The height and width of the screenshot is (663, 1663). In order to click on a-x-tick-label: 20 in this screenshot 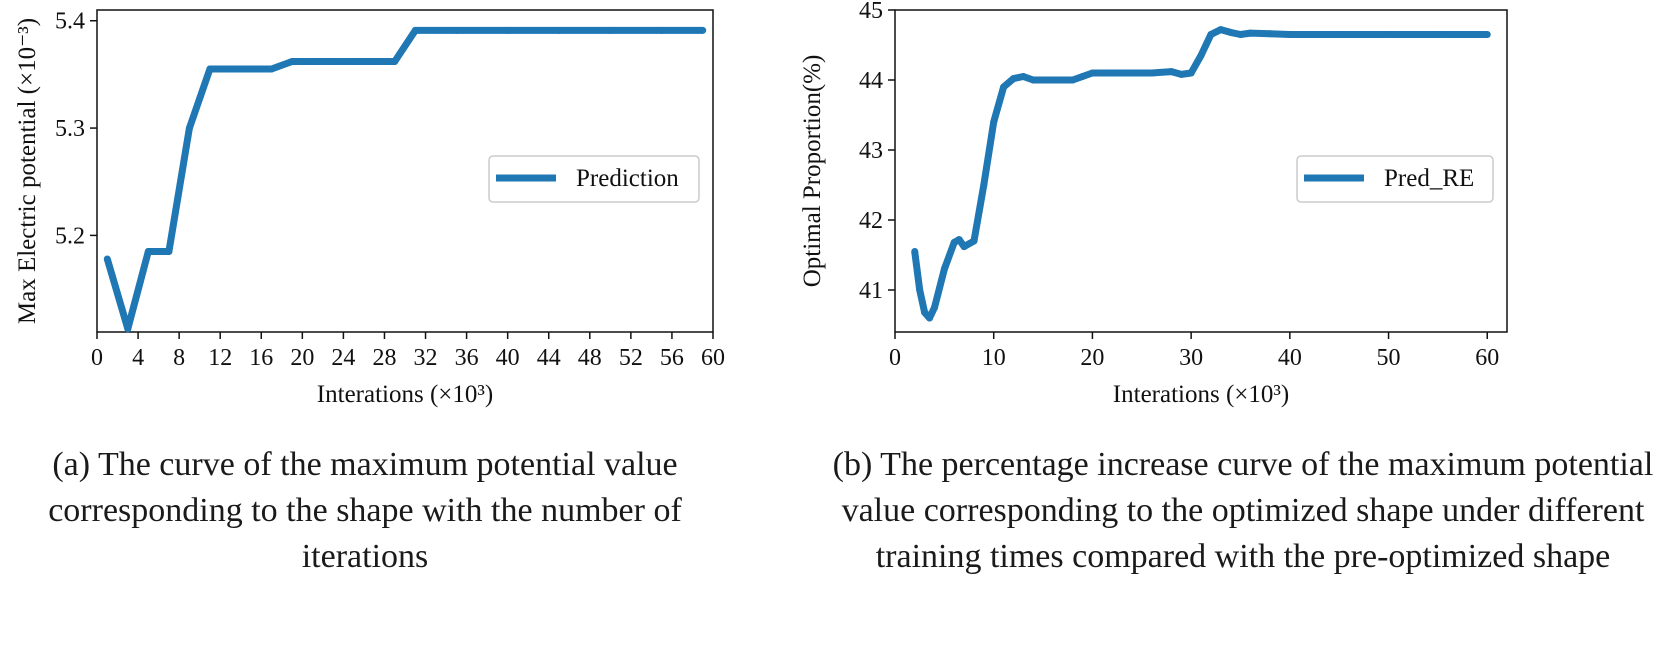, I will do `click(302, 358)`.